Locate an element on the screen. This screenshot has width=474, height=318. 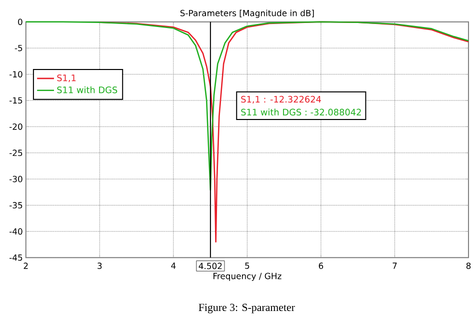
legend-label: S11 with DGS is located at coordinates (87, 90).